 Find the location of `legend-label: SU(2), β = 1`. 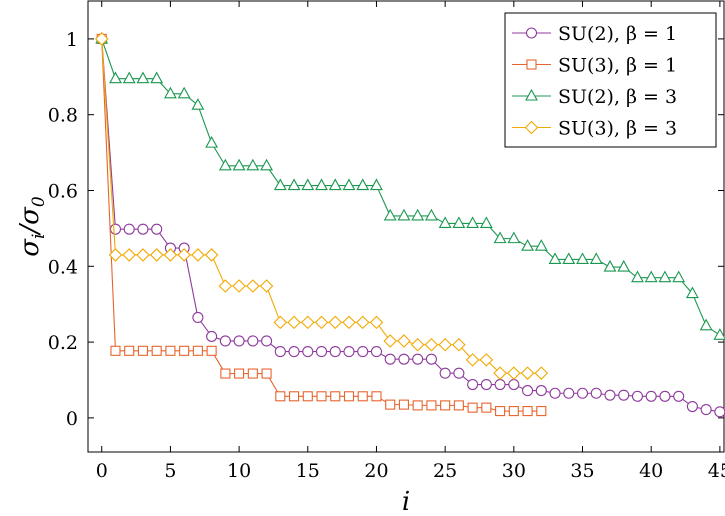

legend-label: SU(2), β = 1 is located at coordinates (617, 34).